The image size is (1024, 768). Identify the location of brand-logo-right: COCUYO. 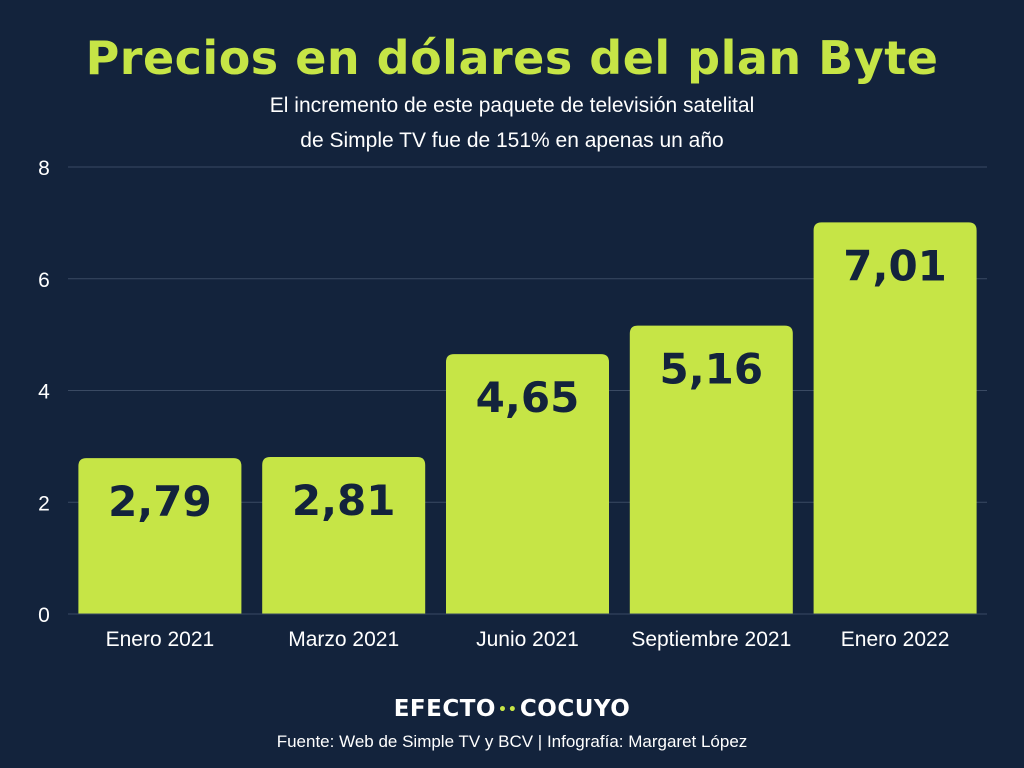
(575, 709).